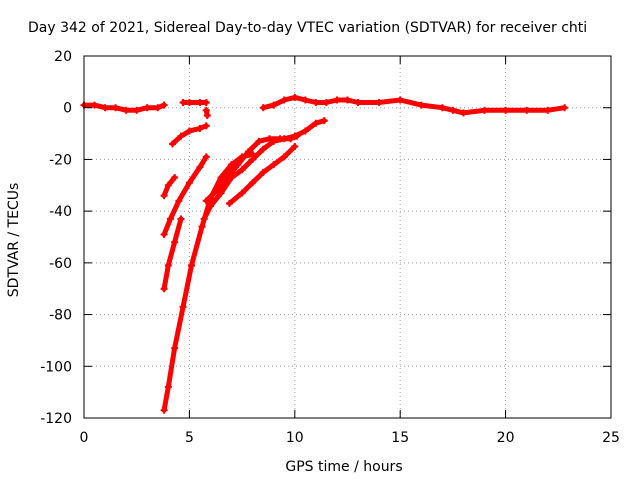 This screenshot has width=640, height=480. I want to click on y-tick-label: -120, so click(56, 419).